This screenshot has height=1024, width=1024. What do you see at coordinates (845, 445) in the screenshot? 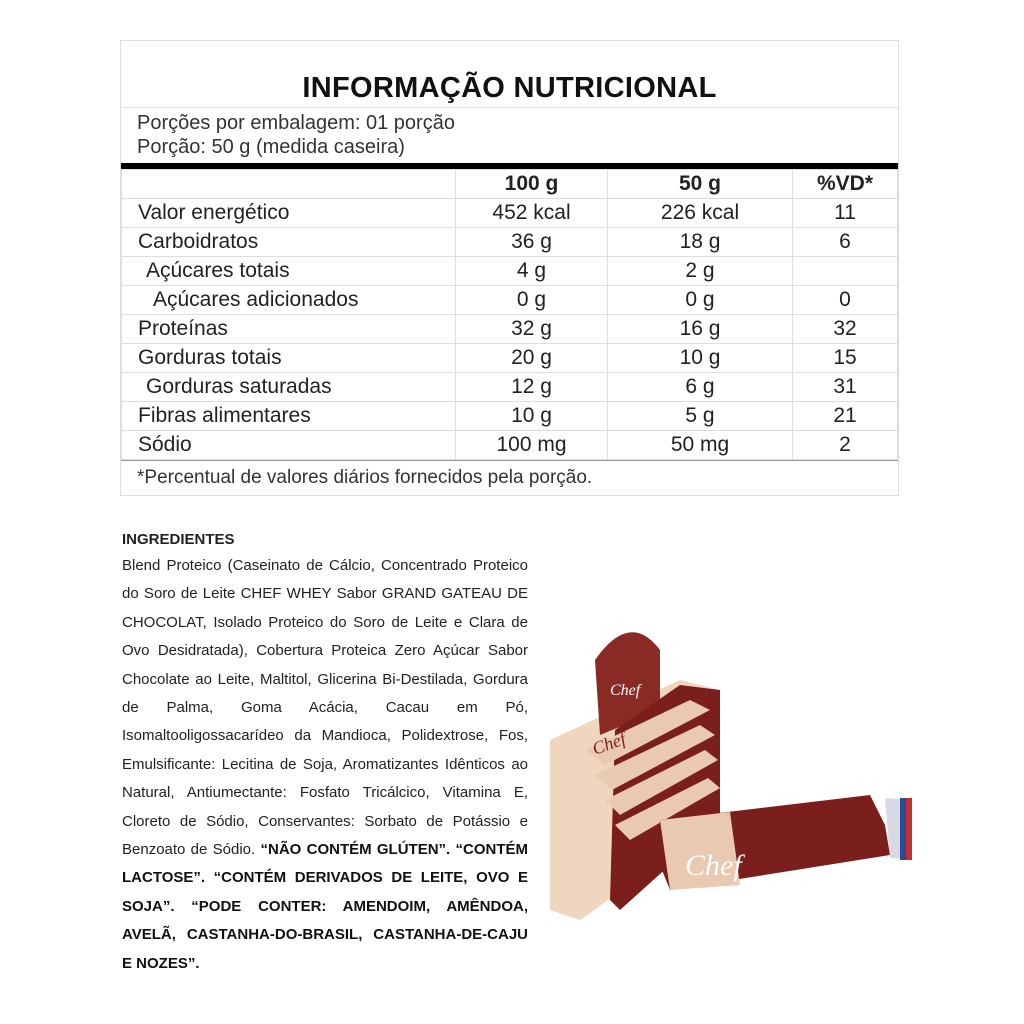
I see `value-vd: 2` at bounding box center [845, 445].